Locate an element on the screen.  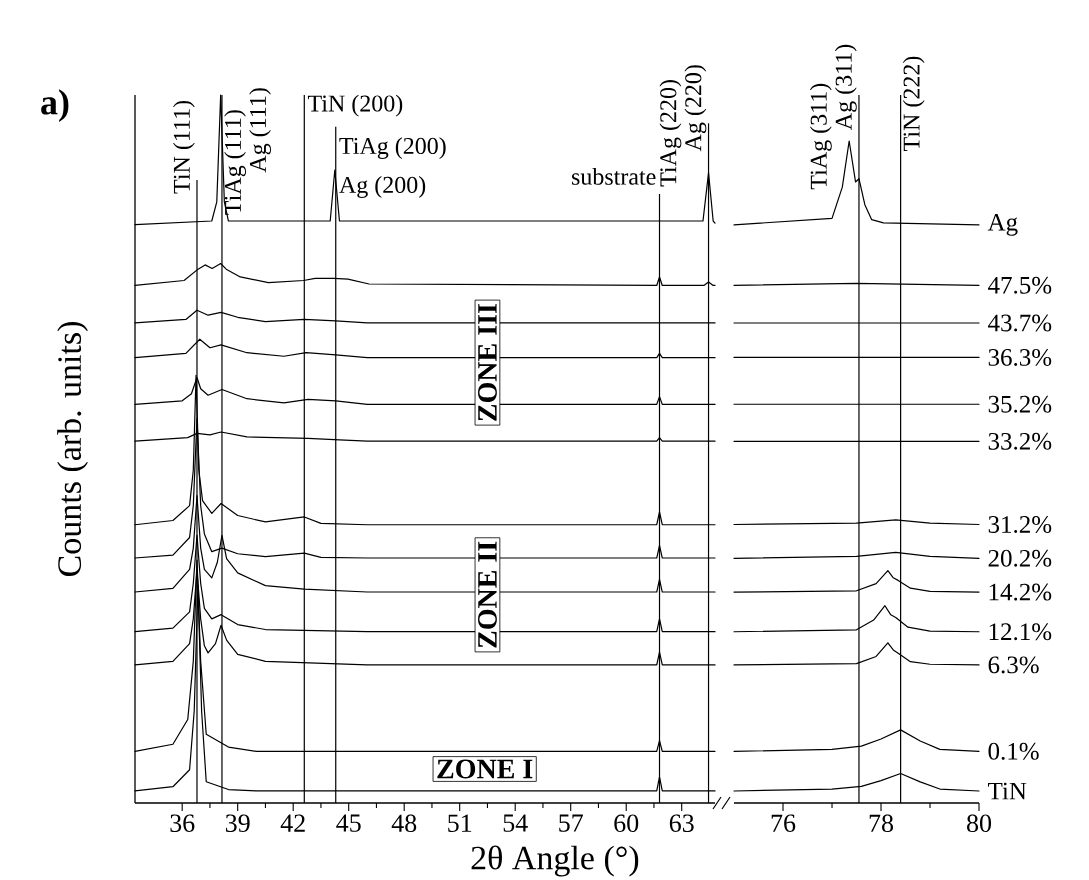
series-label: 35.2% is located at coordinates (1020, 404).